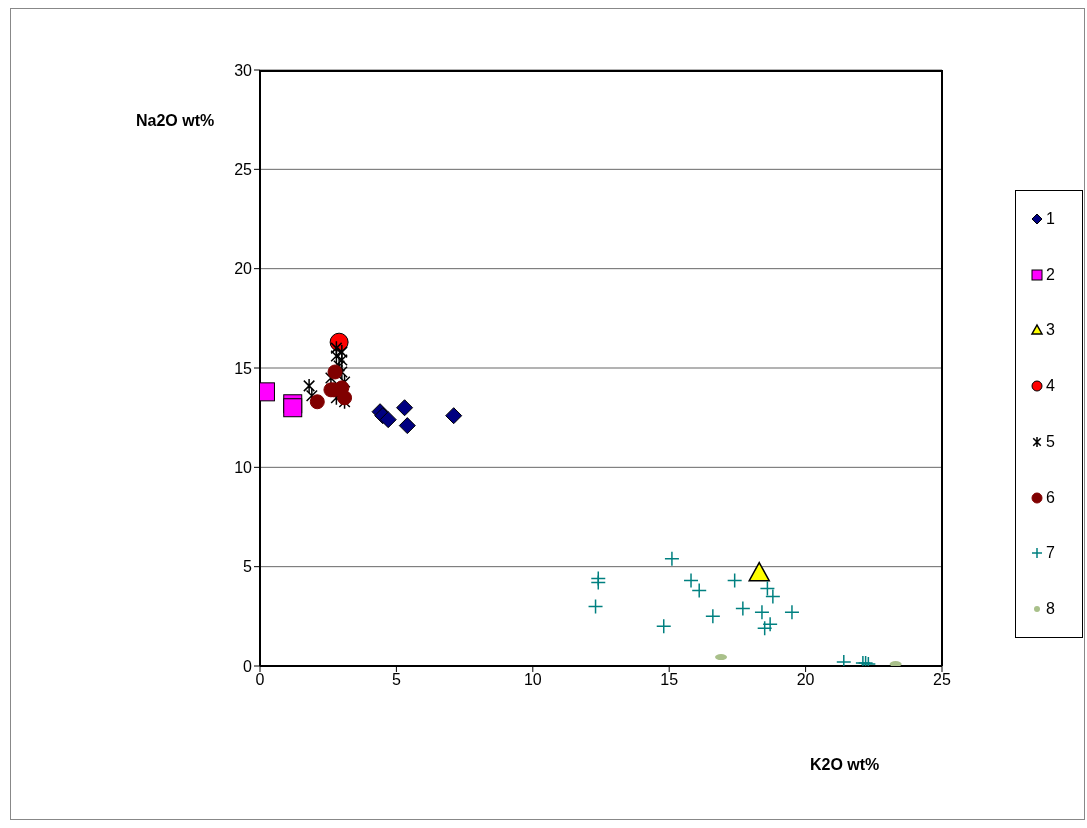 Image resolution: width=1087 pixels, height=828 pixels. What do you see at coordinates (243, 368) in the screenshot?
I see `y-tick-label: 15` at bounding box center [243, 368].